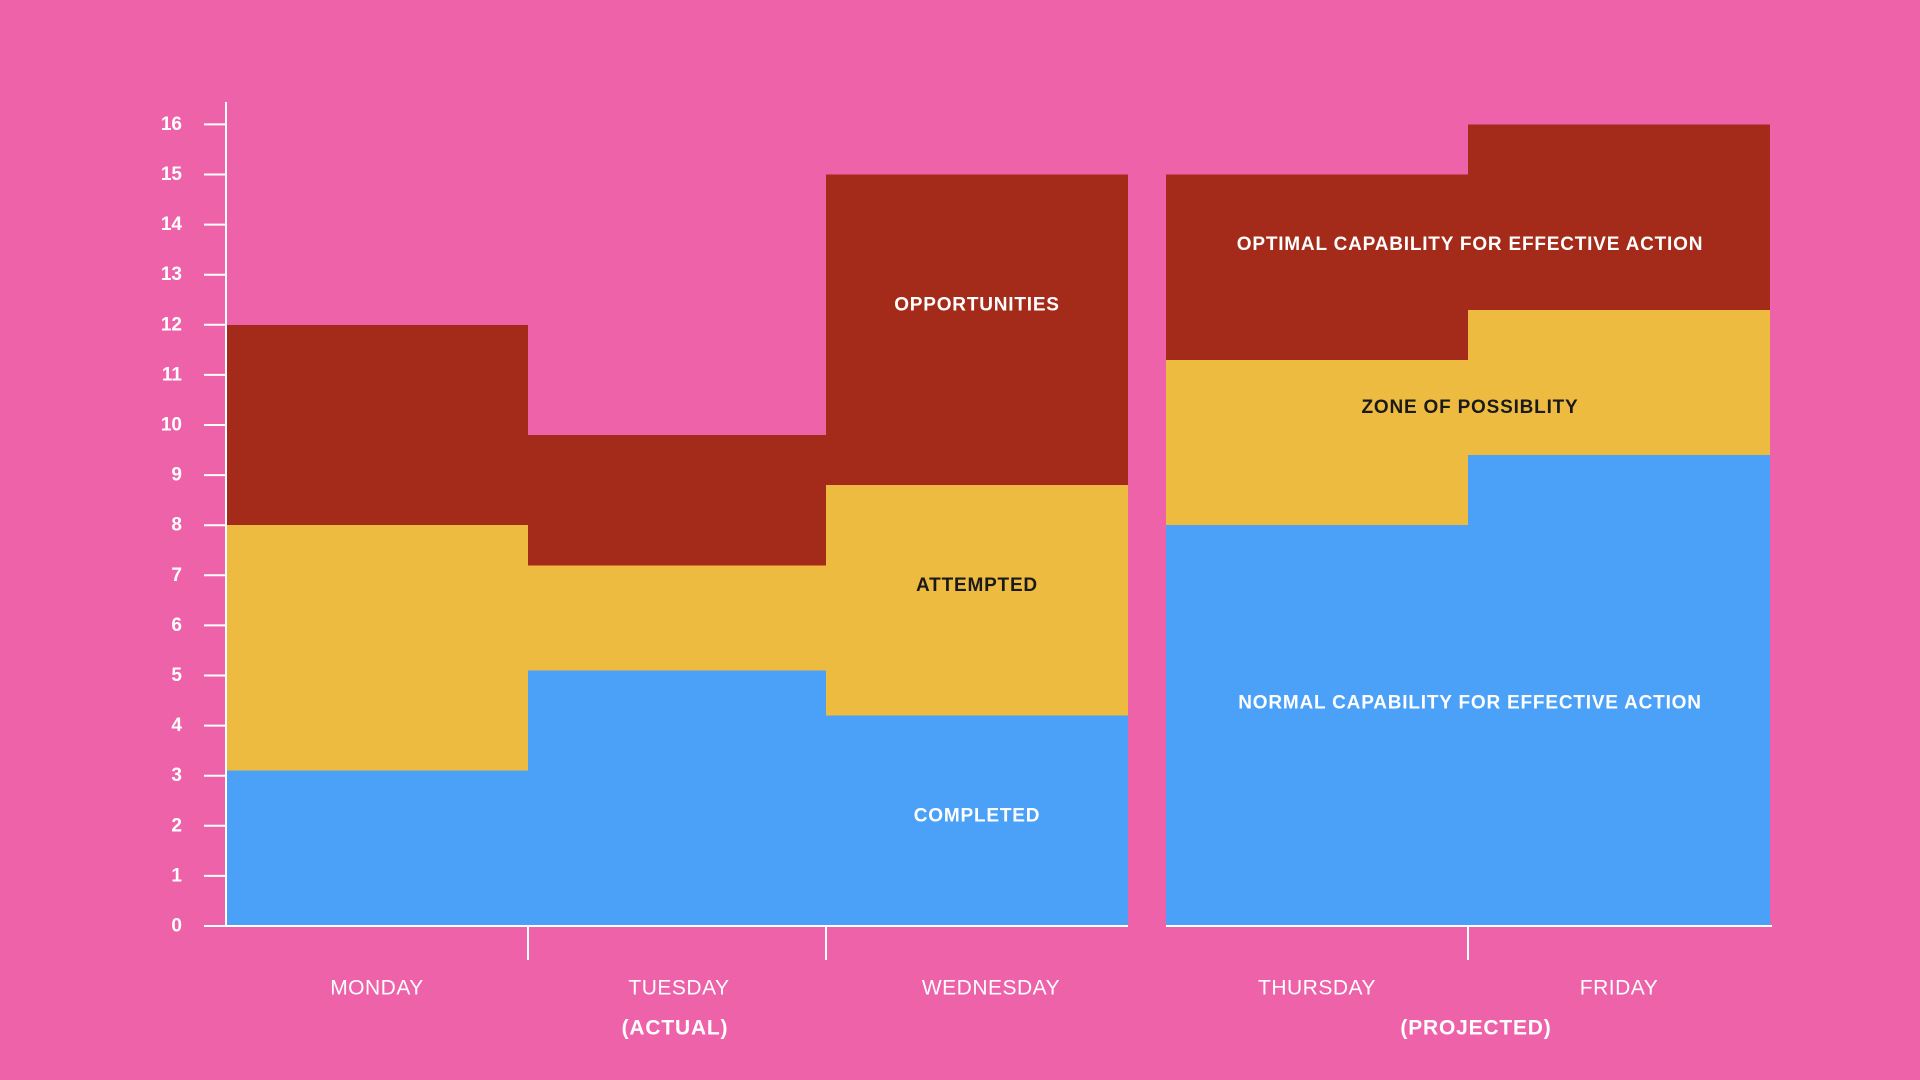  I want to click on y-tick-label-7: 7, so click(176, 575).